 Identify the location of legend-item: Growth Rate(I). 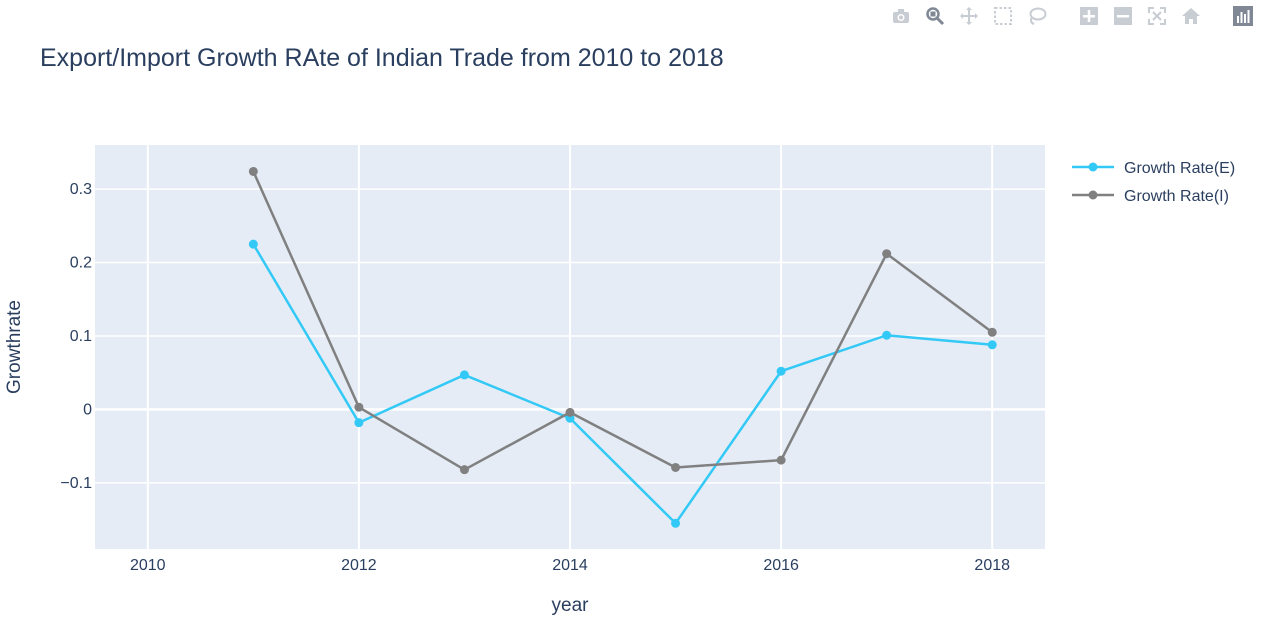
(1150, 196).